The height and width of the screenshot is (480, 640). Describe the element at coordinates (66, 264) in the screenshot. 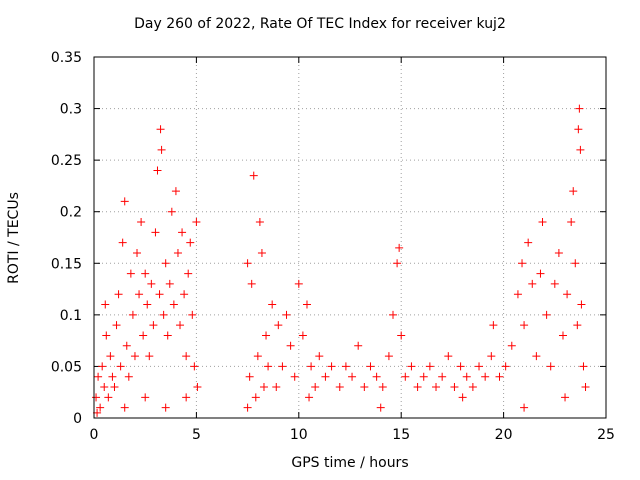

I see `y-tick-label: 0.15` at that location.